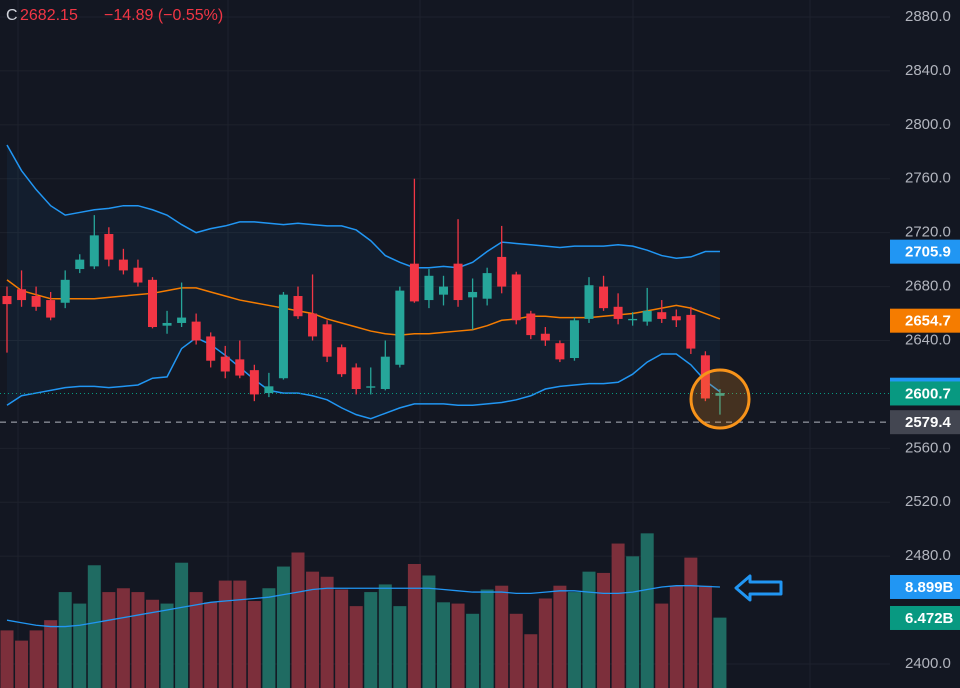  Describe the element at coordinates (929, 587) in the screenshot. I see `price-label: 8.899B` at that location.